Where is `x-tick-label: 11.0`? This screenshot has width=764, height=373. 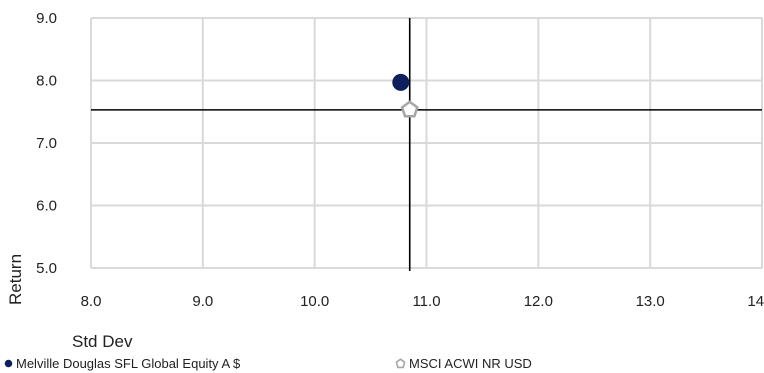 x-tick-label: 11.0 is located at coordinates (426, 301).